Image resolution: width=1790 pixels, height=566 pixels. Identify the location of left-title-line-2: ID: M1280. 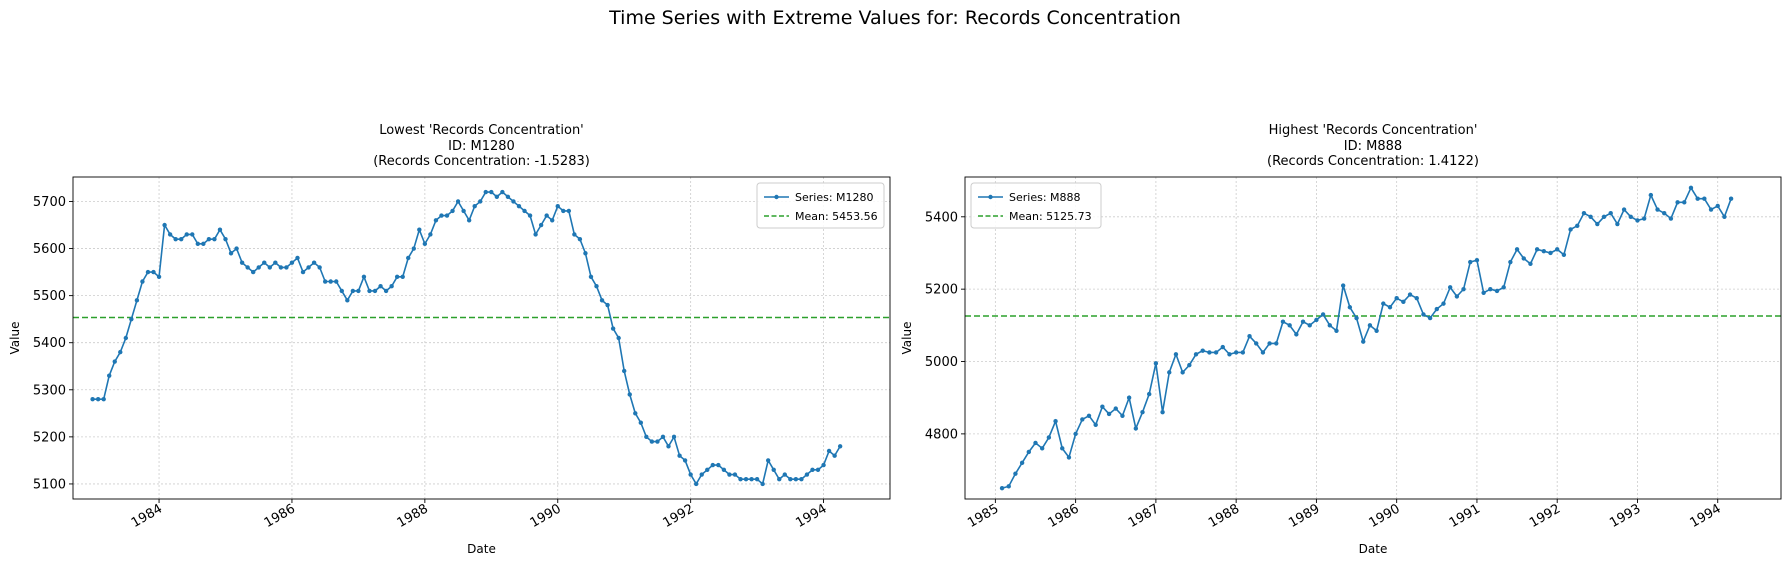
(481, 146).